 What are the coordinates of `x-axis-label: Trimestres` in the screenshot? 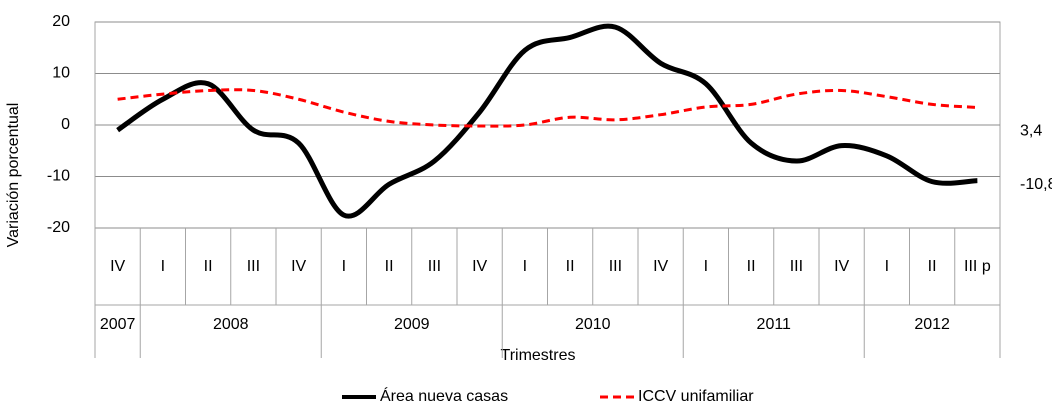 It's located at (538, 355).